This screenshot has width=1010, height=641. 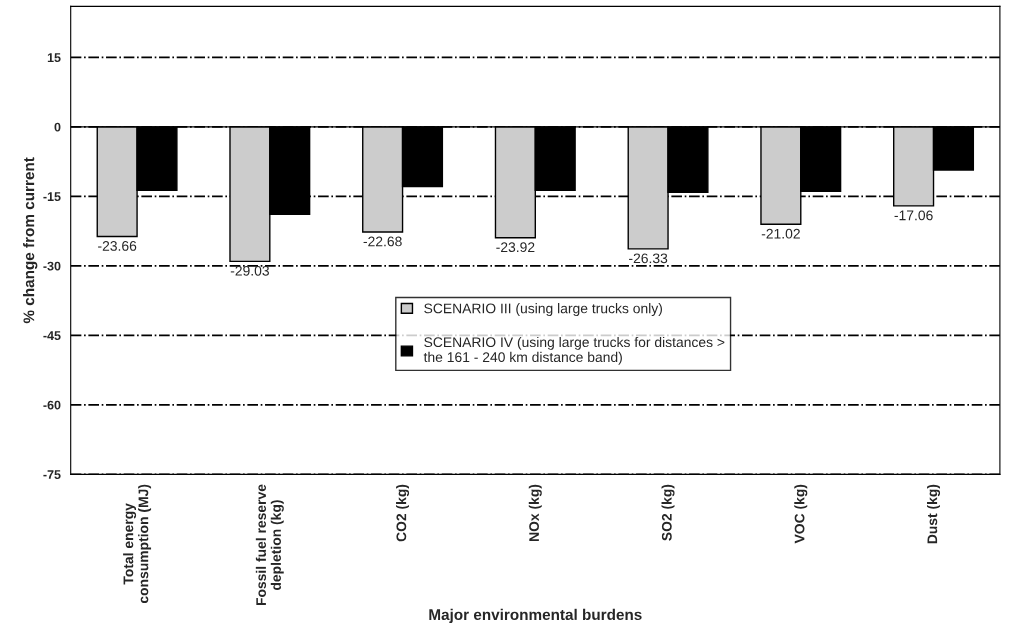 I want to click on data-label: -21.02, so click(x=780, y=233).